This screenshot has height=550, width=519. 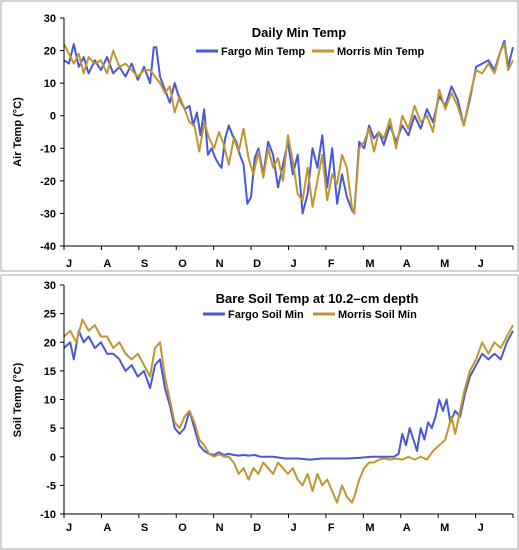 I want to click on soil-y-ticks: -10 -5 0 5 10 15 20 25 30, so click(x=52, y=400).